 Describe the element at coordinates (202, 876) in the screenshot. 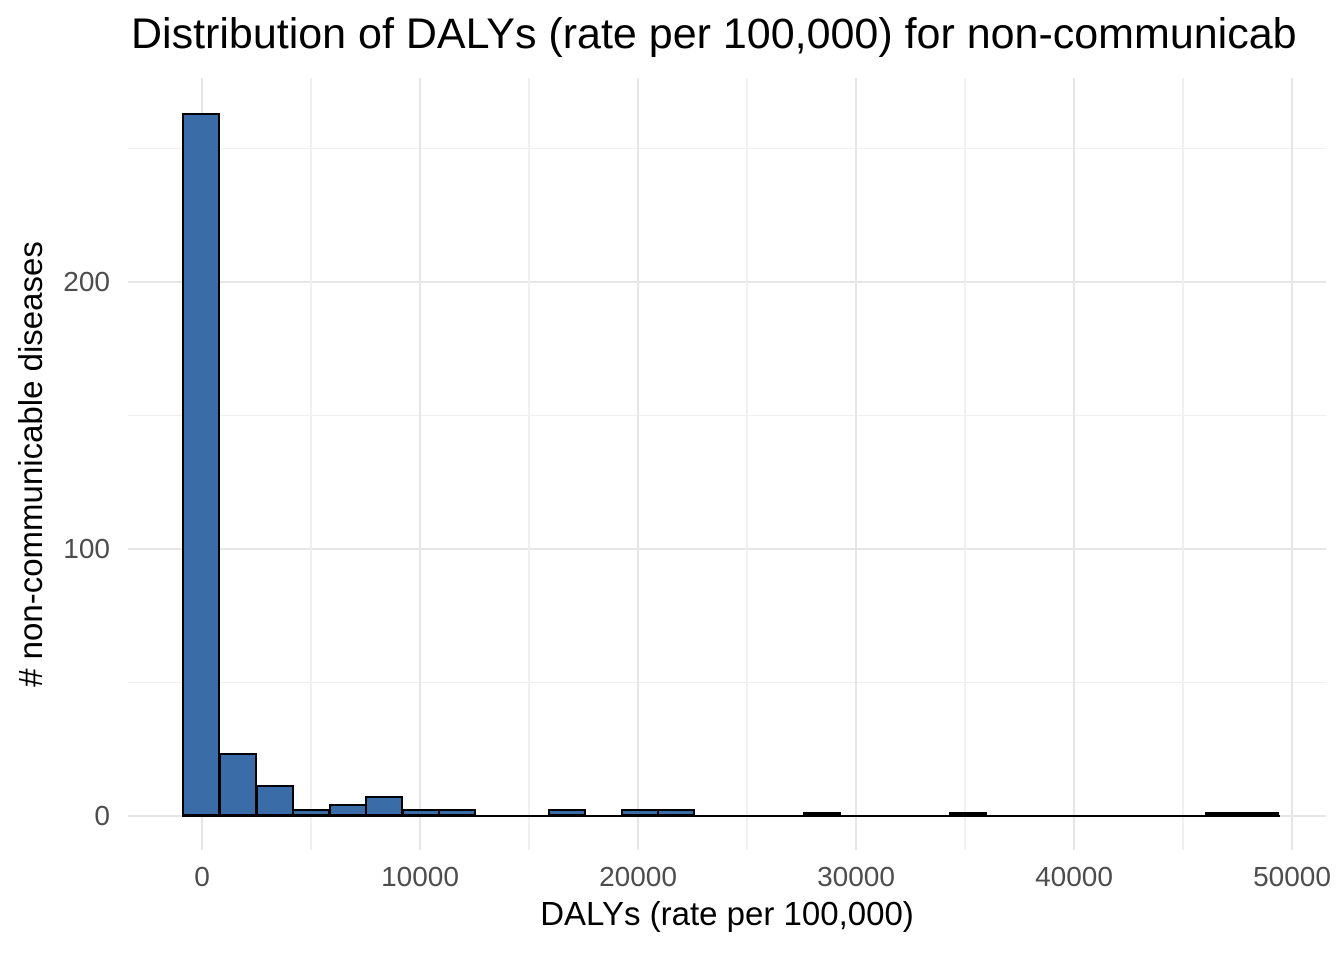

I see `x-tick-label: 0` at that location.